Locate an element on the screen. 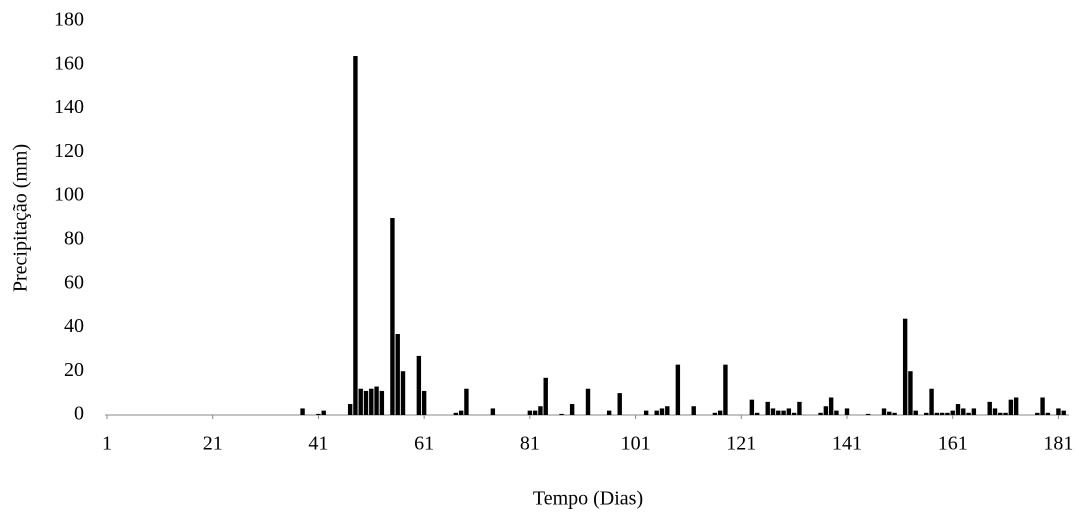 The image size is (1079, 515). y-tick-label: 0 is located at coordinates (79, 414).